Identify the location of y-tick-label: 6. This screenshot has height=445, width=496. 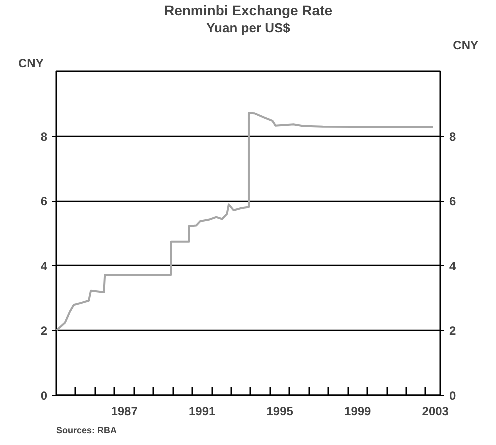
(44, 201).